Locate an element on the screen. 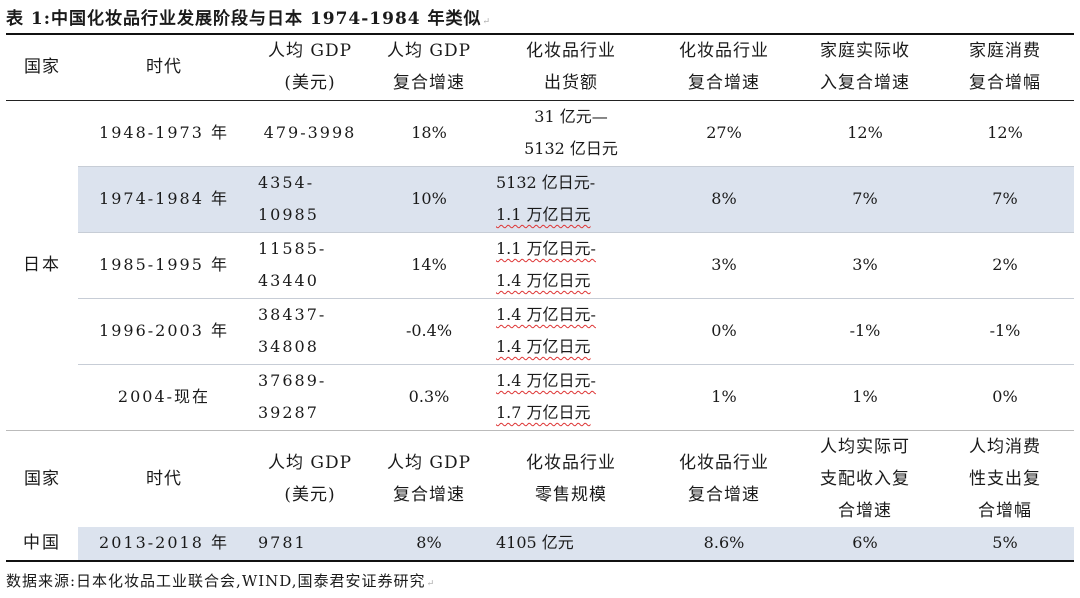  income-cagr-cell: 7% is located at coordinates (865, 199).